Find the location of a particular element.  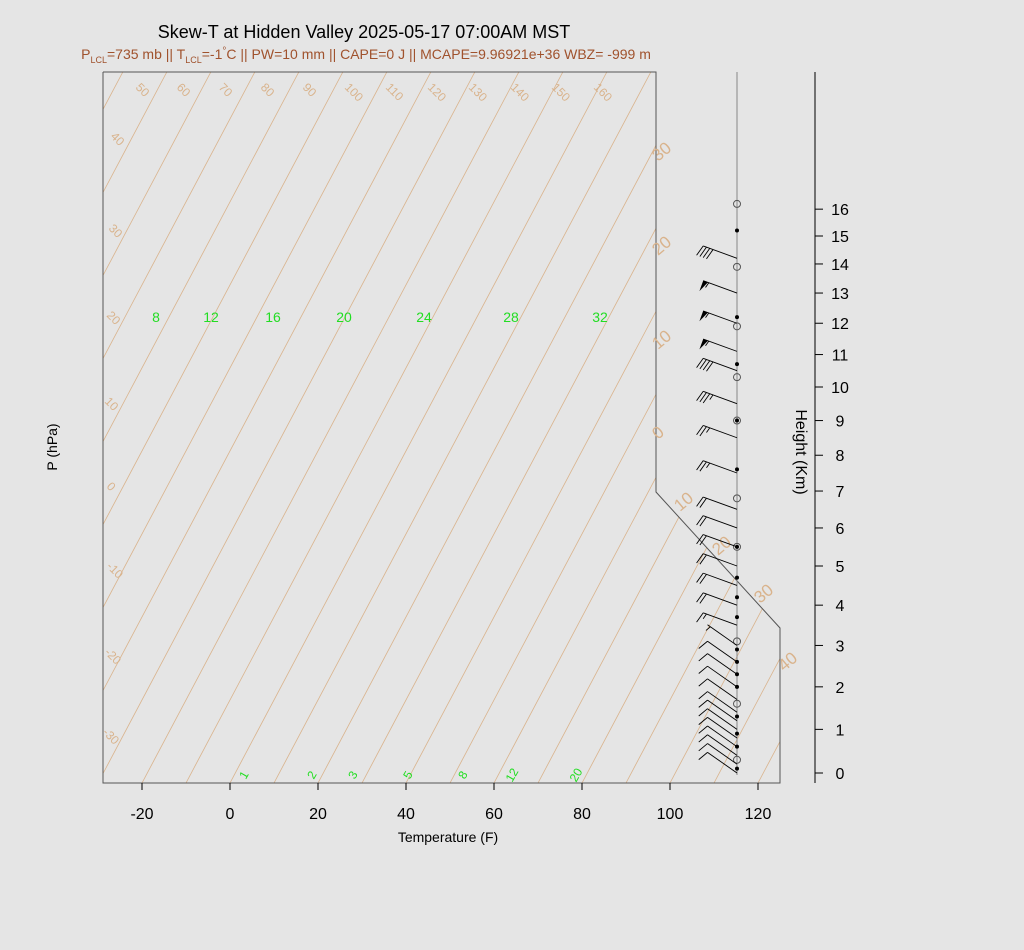

degree-symbol: ° is located at coordinates (224, 51).